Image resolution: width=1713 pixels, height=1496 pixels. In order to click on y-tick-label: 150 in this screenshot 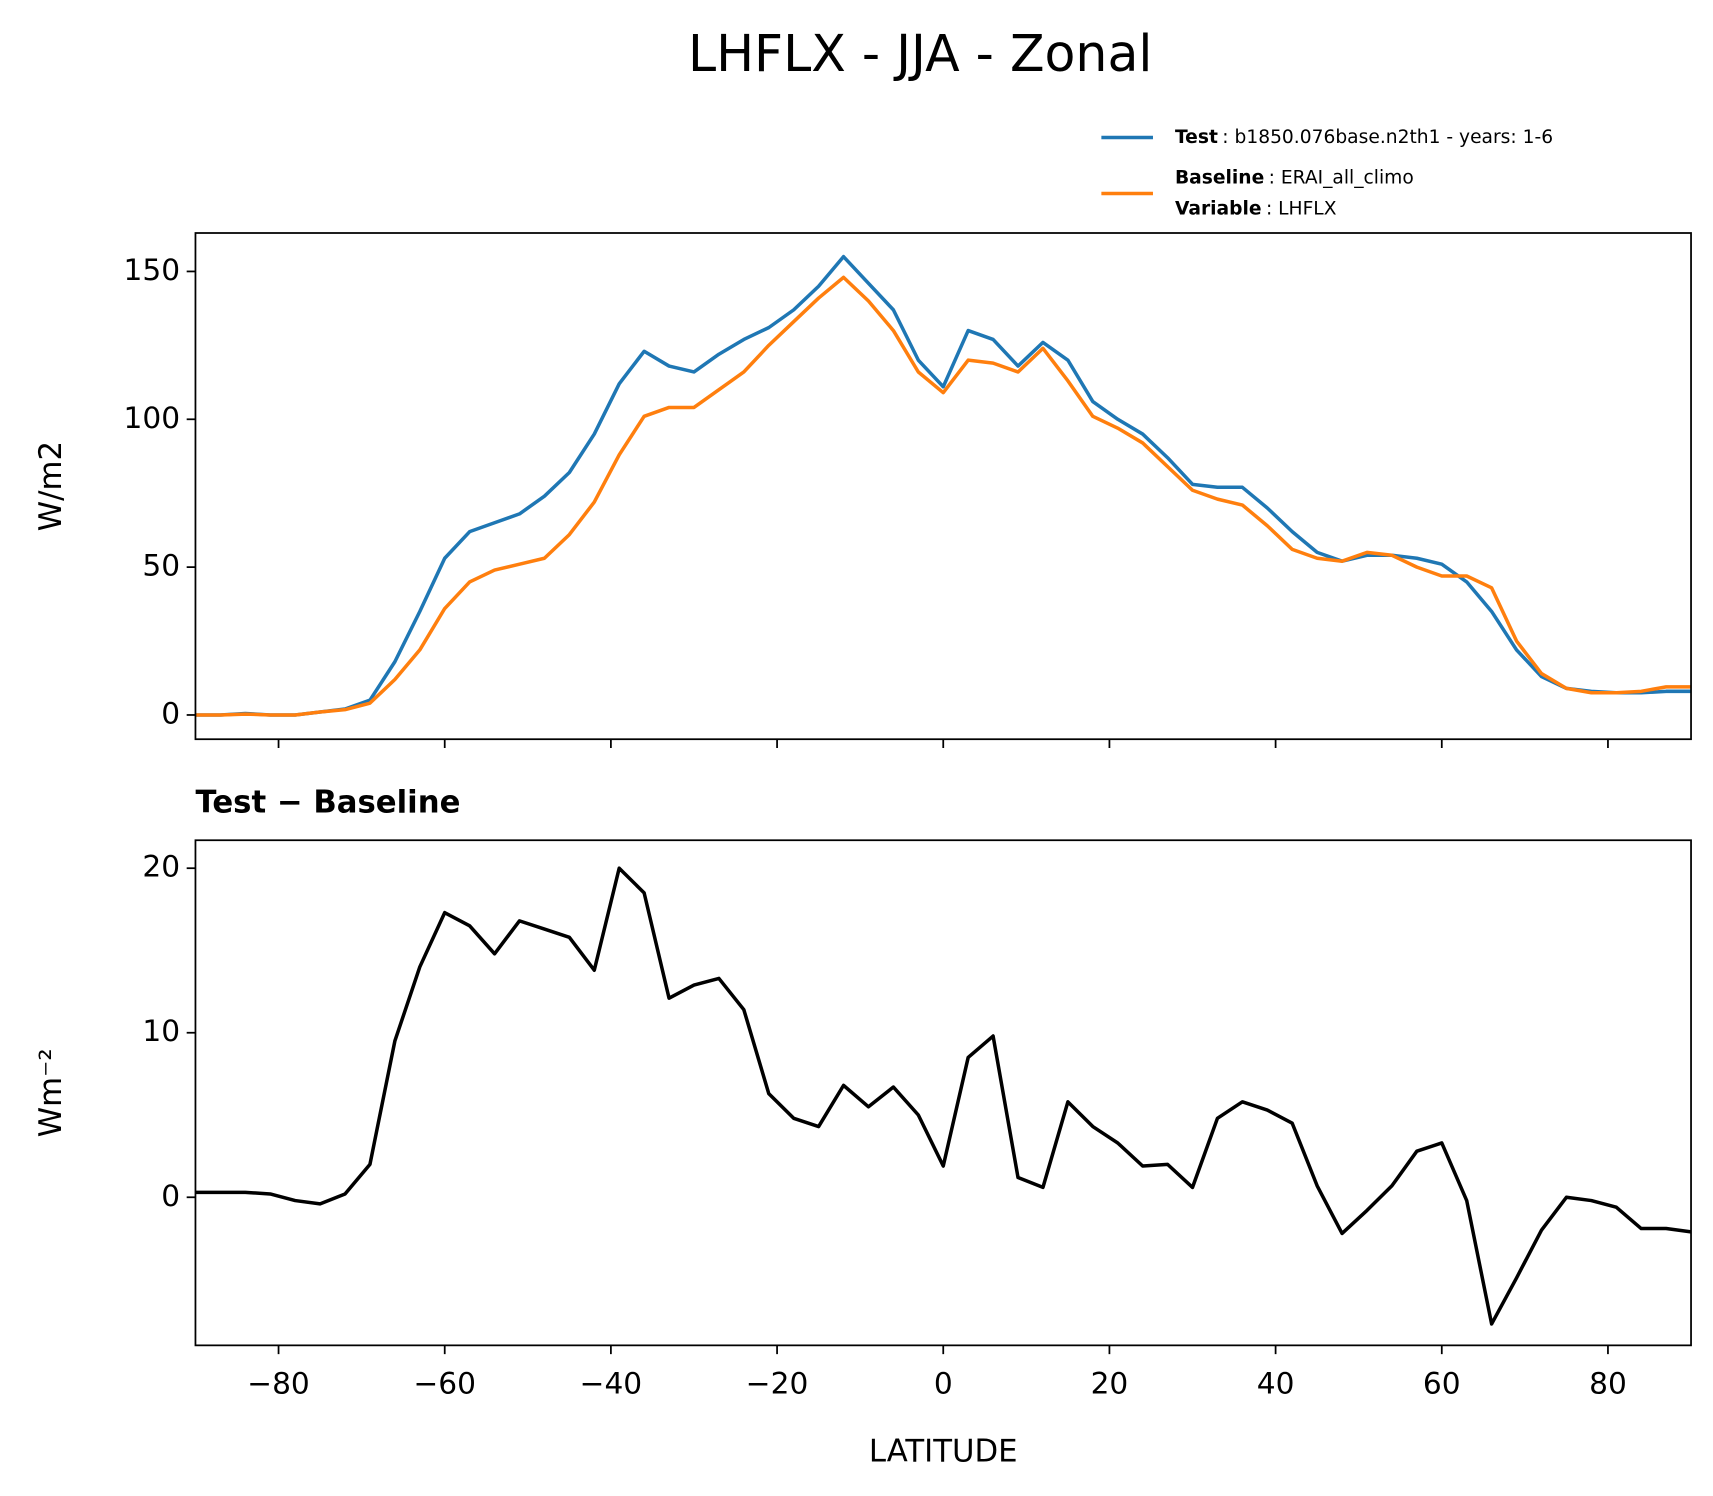, I will do `click(152, 269)`.